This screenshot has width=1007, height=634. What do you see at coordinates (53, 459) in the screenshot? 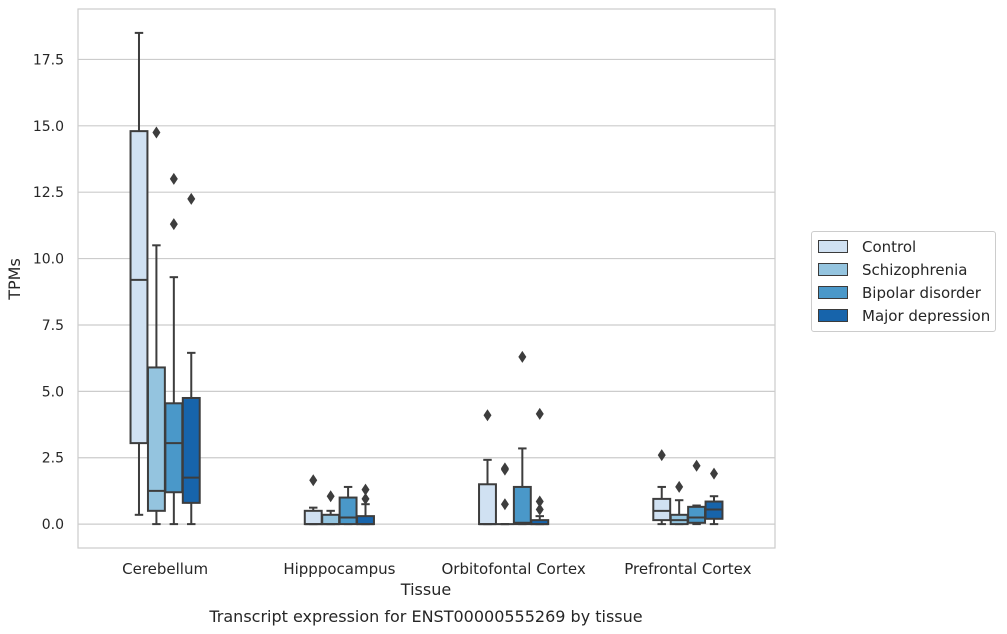
I see `y-tick-label: 2.5` at bounding box center [53, 459].